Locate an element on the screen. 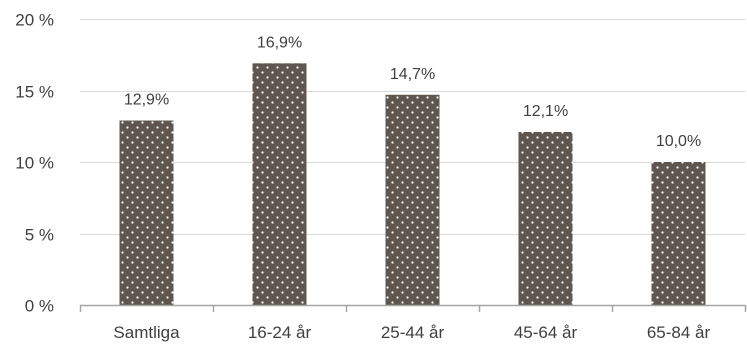 The image size is (747, 349). category-label: 16-24 år is located at coordinates (280, 332).